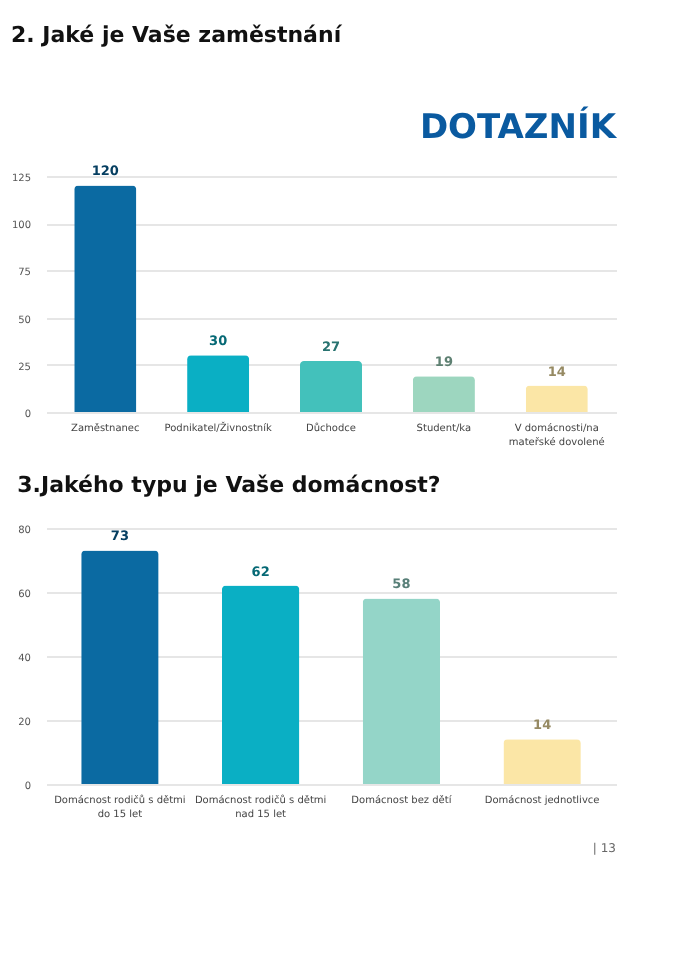 The height and width of the screenshot is (960, 686). I want to click on text: DOTAZNÍK, so click(518, 127).